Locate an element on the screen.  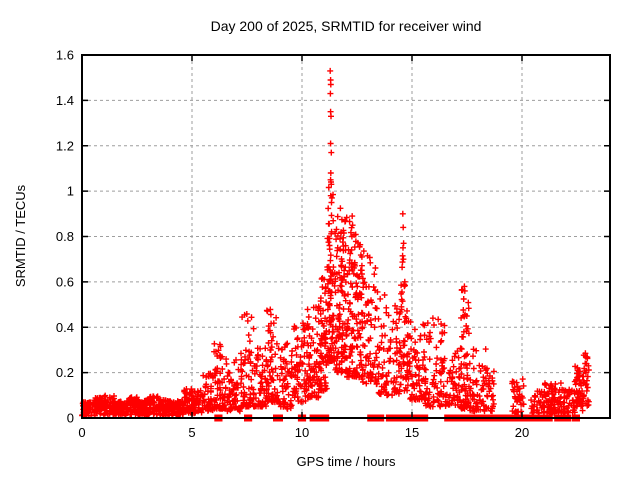
y-tick-label: 1.6 is located at coordinates (65, 55).